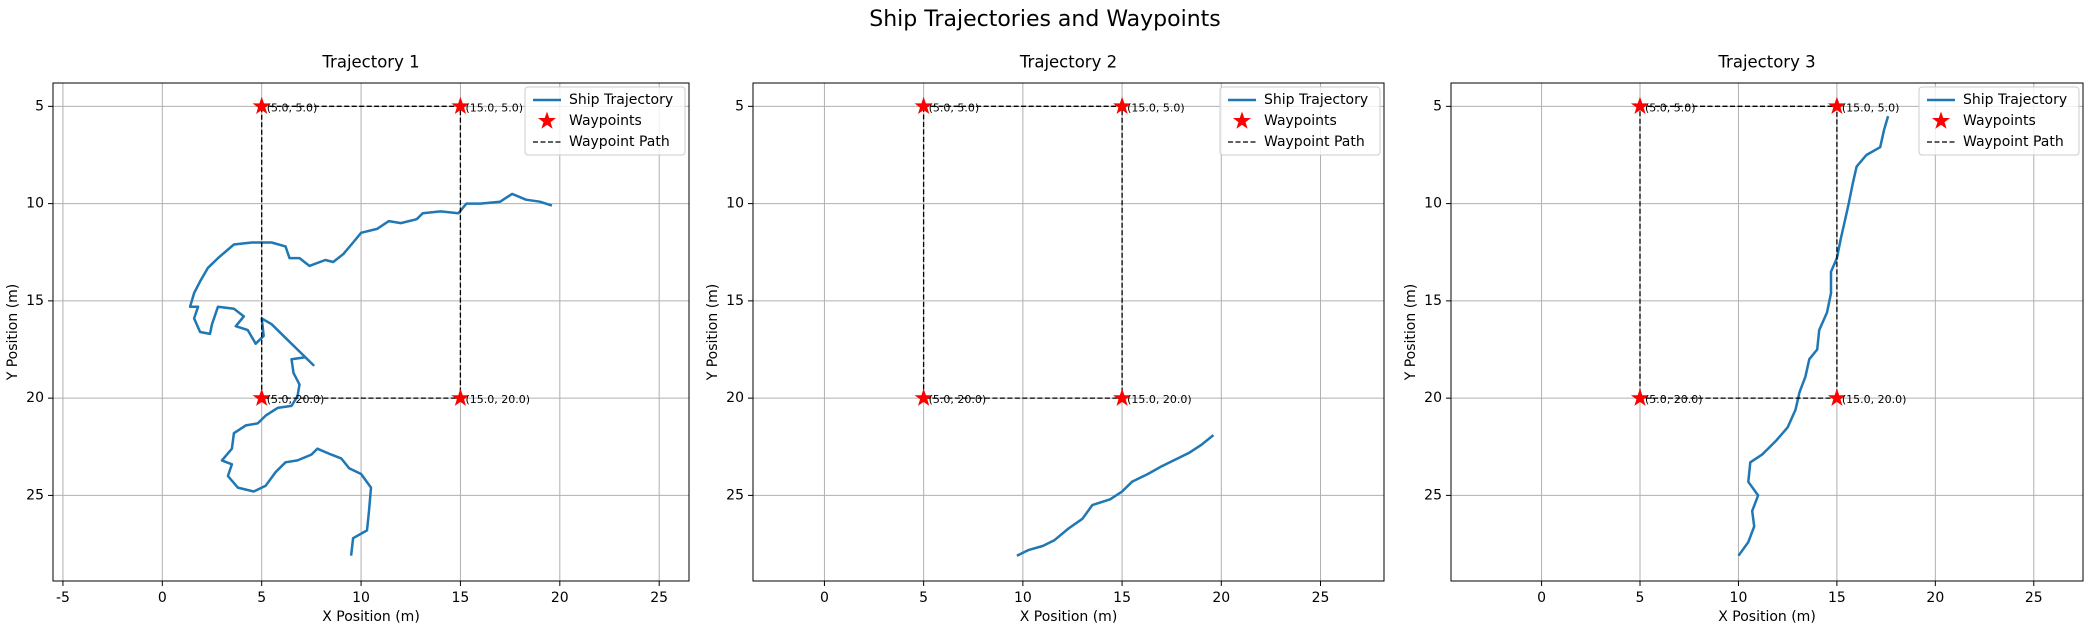 The width and height of the screenshot is (2090, 634). Describe the element at coordinates (1044, 19) in the screenshot. I see `figure-title: Ship Trajectories and Waypoints` at that location.